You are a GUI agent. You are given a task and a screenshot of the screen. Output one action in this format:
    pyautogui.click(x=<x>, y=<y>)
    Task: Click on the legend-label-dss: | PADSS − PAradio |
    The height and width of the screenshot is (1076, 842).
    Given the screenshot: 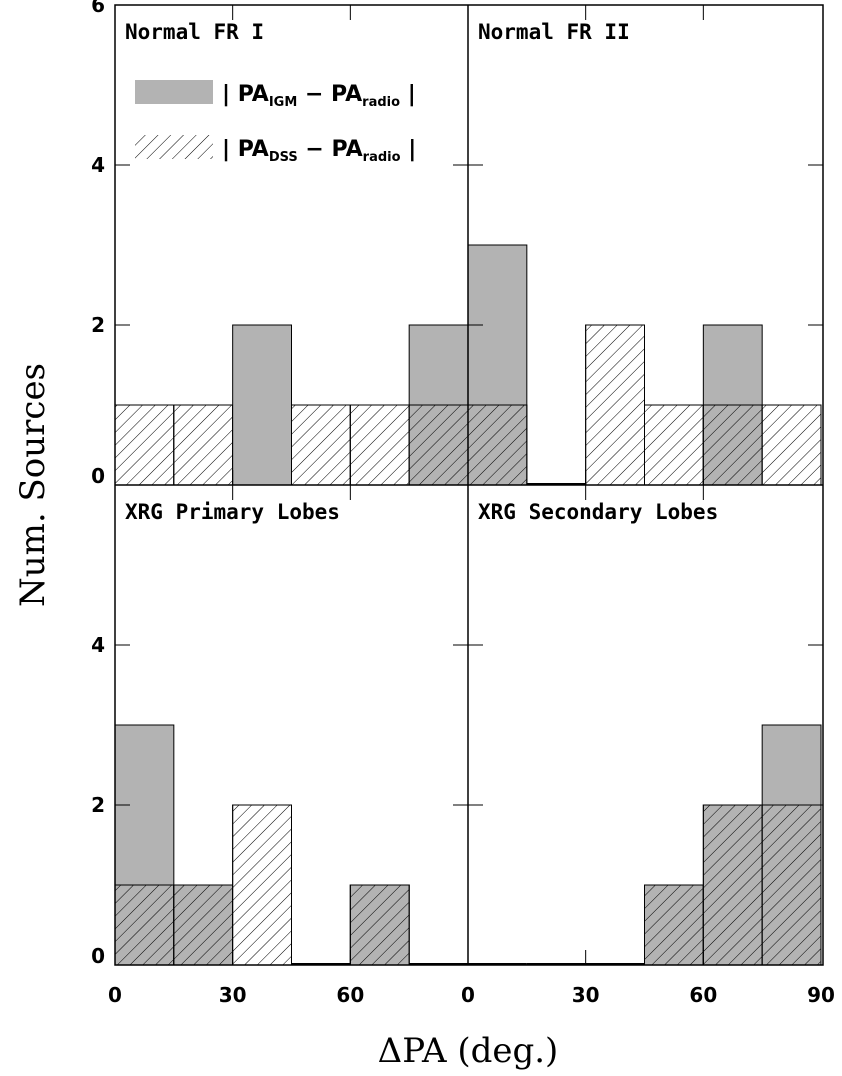 What is the action you would take?
    pyautogui.click(x=319, y=151)
    